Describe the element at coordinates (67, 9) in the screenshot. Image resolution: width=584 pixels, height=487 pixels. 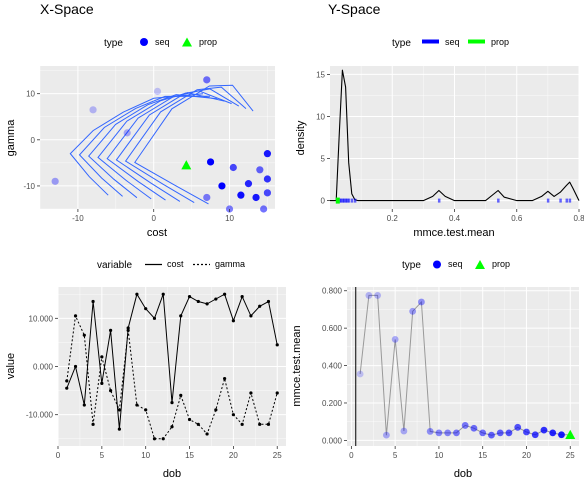
I see `x-space-title: X-Space` at that location.